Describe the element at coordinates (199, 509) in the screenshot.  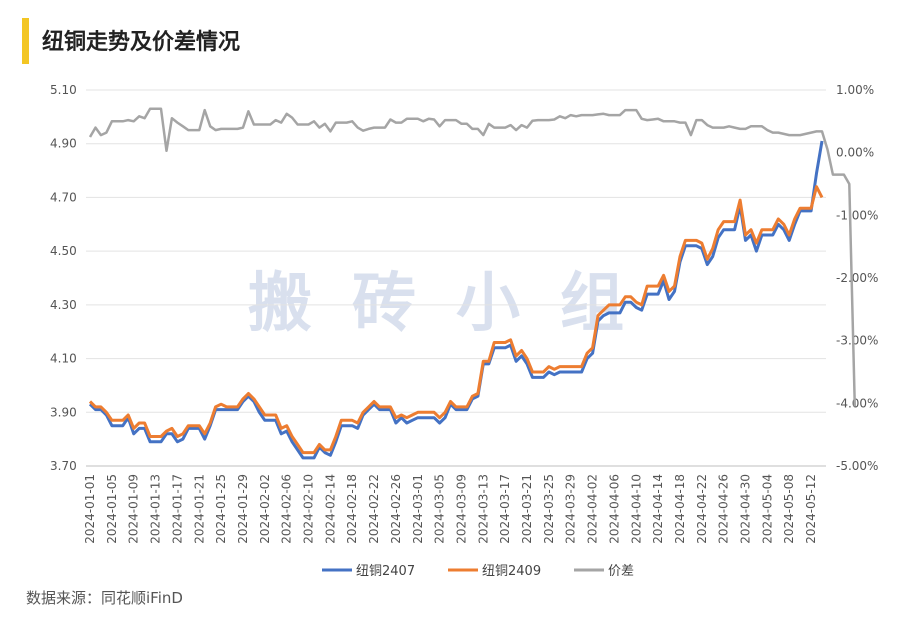
I see `x-tick-label: 2024-01-21` at that location.